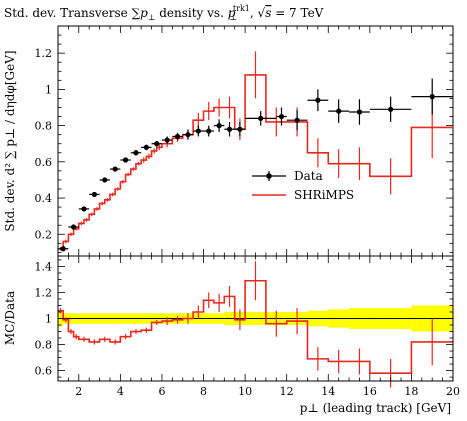 This screenshot has width=467, height=421. Describe the element at coordinates (453, 391) in the screenshot. I see `x-tick-label: 20` at that location.